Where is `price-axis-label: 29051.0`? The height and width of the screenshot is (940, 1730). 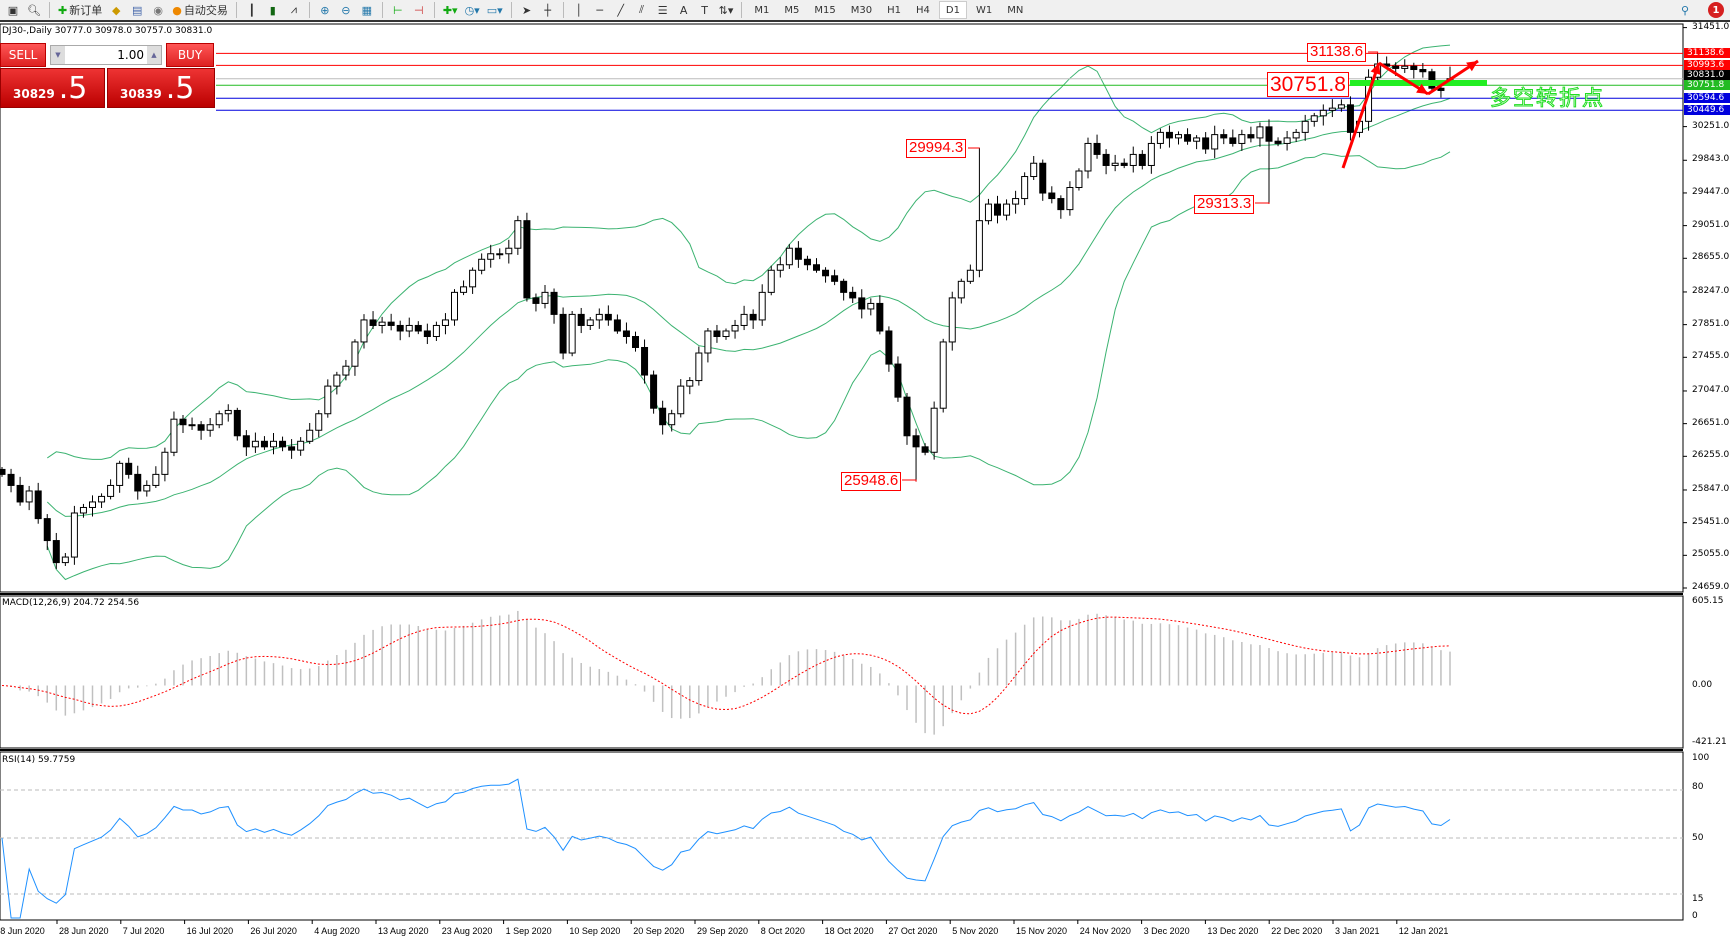
price-axis-label: 29051.0 is located at coordinates (1711, 224).